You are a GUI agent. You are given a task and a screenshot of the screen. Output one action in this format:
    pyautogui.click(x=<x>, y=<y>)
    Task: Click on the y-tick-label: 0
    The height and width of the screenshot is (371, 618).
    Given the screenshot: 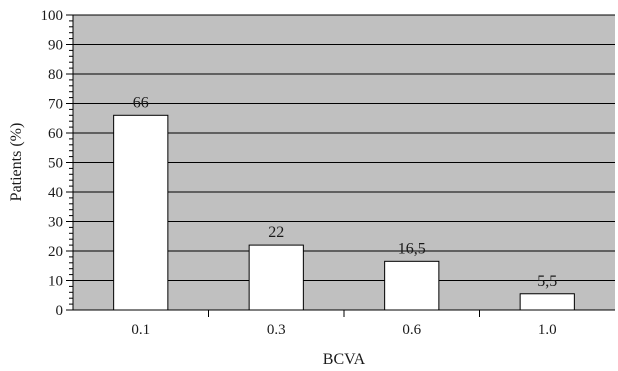 What is the action you would take?
    pyautogui.click(x=60, y=311)
    